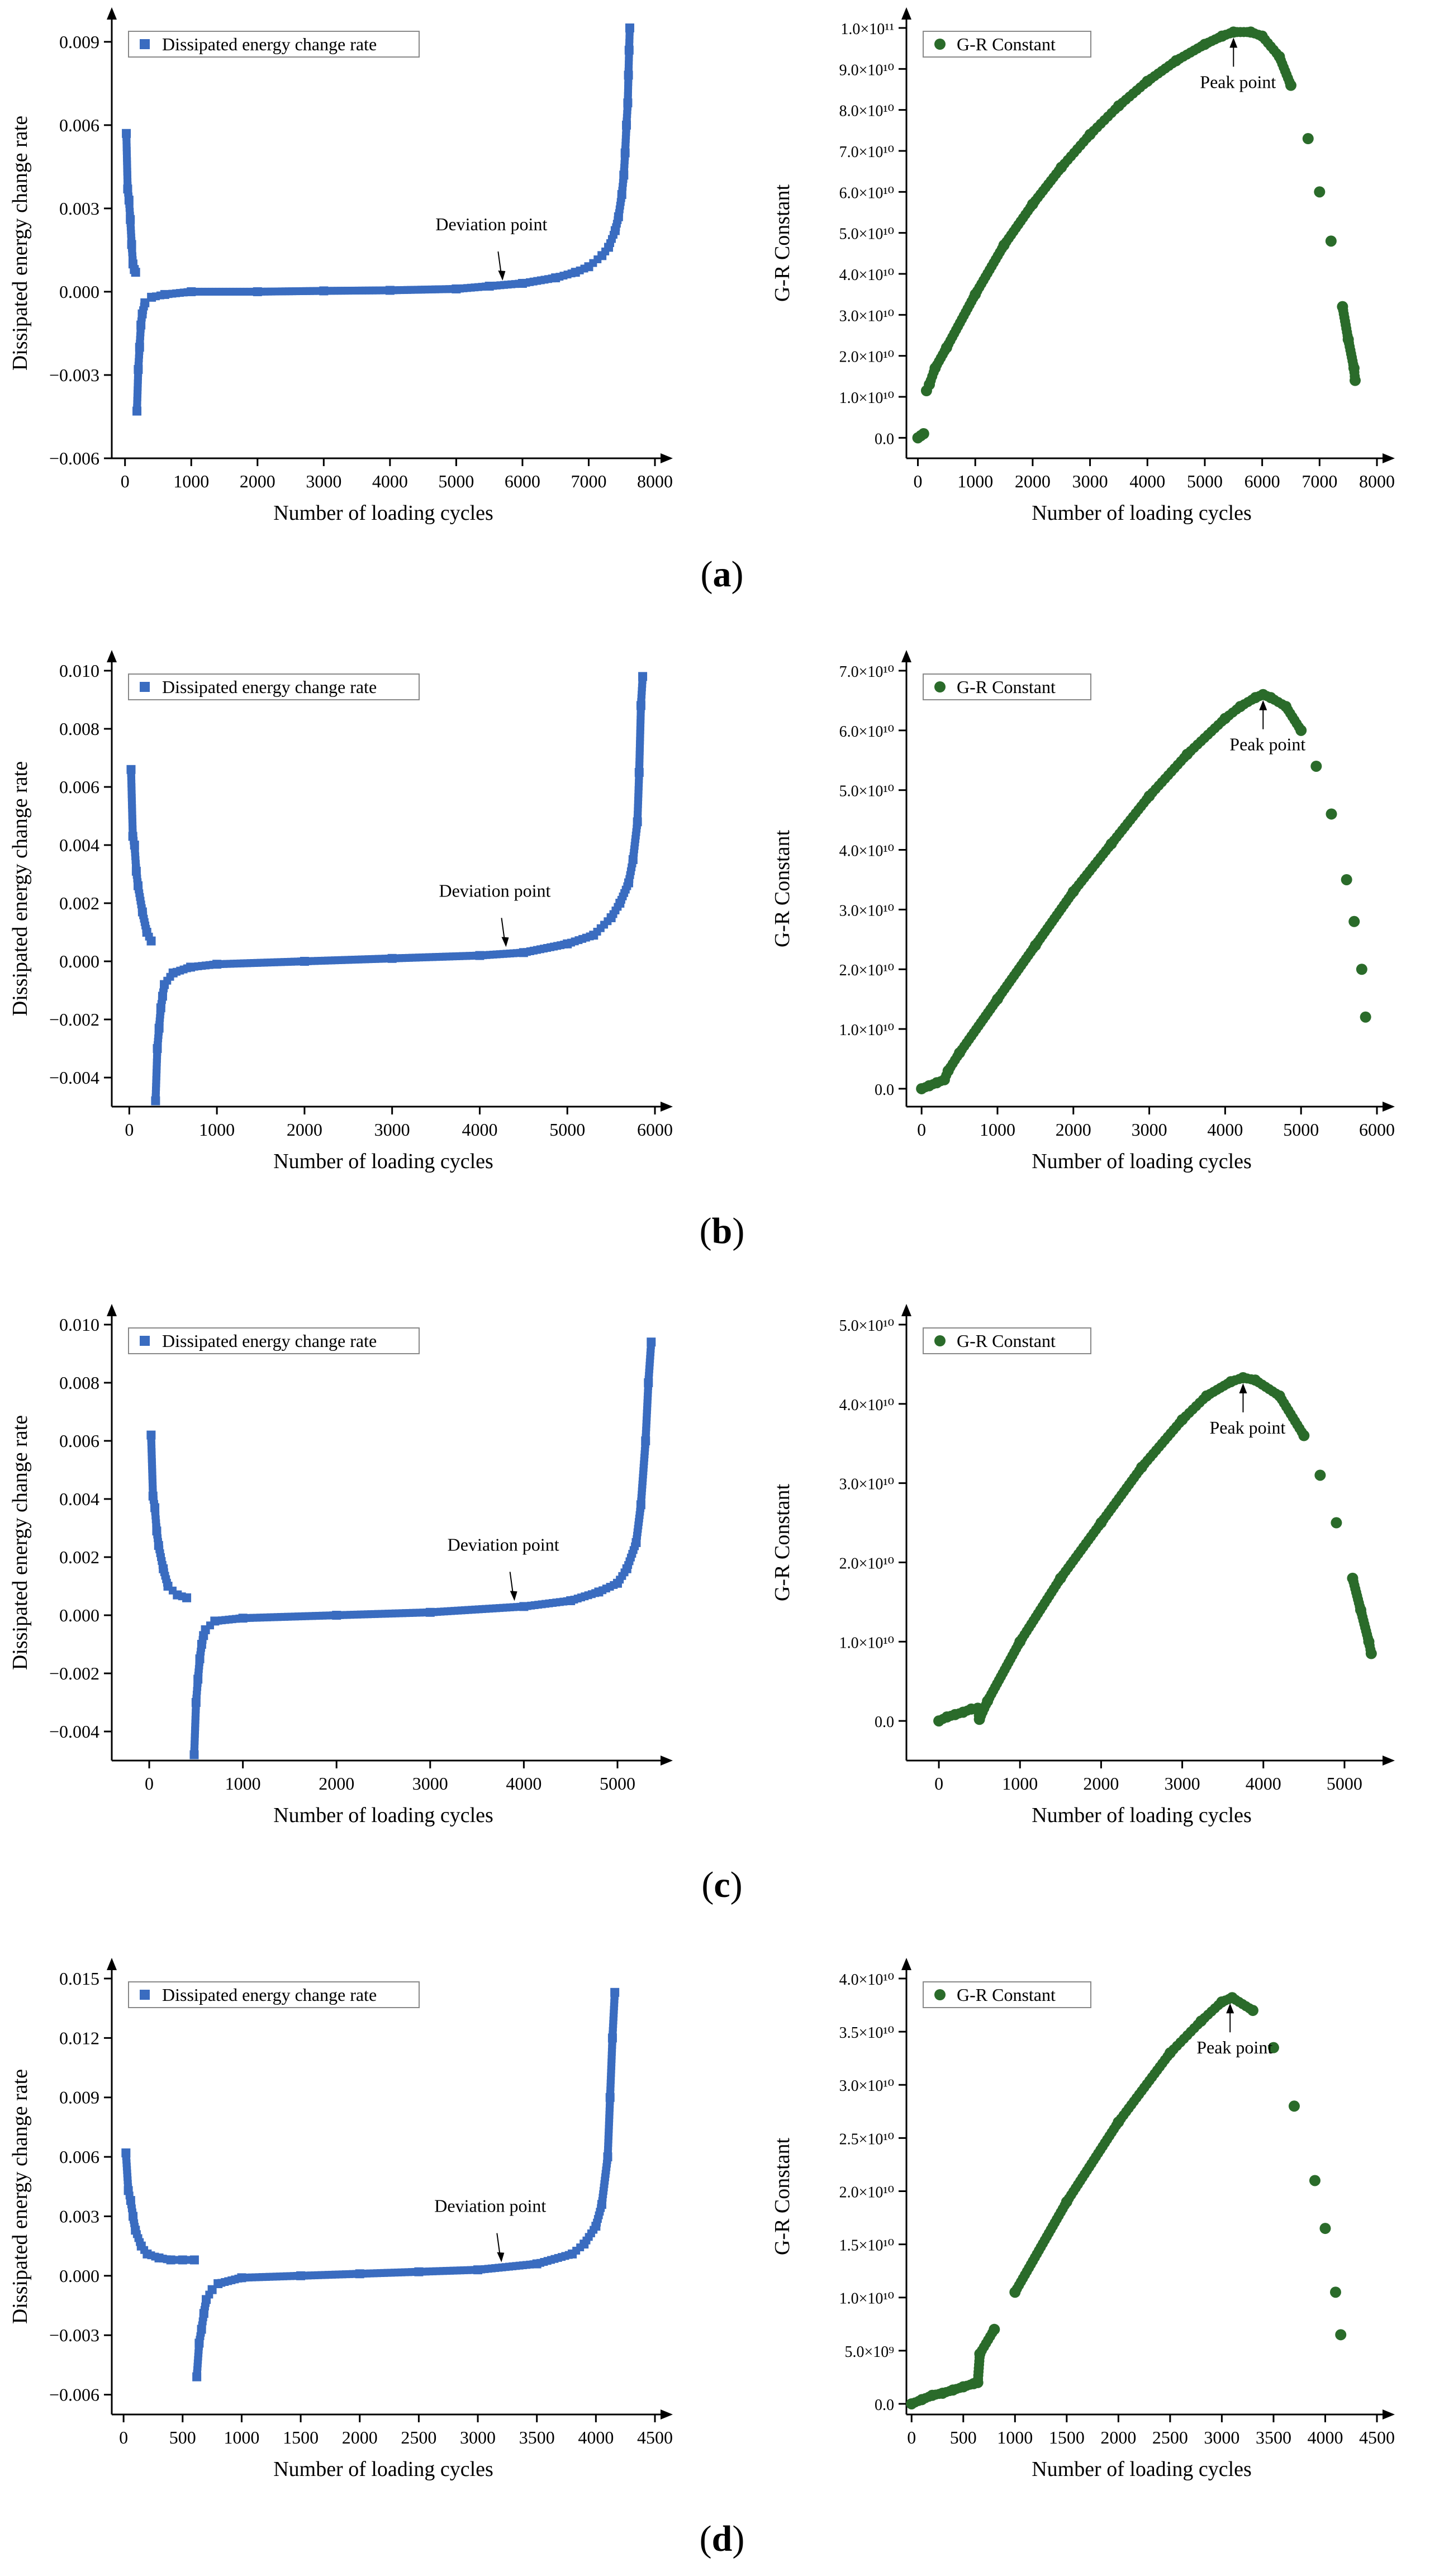  Describe the element at coordinates (79, 1557) in the screenshot. I see `y-tick-label: 0.002` at that location.